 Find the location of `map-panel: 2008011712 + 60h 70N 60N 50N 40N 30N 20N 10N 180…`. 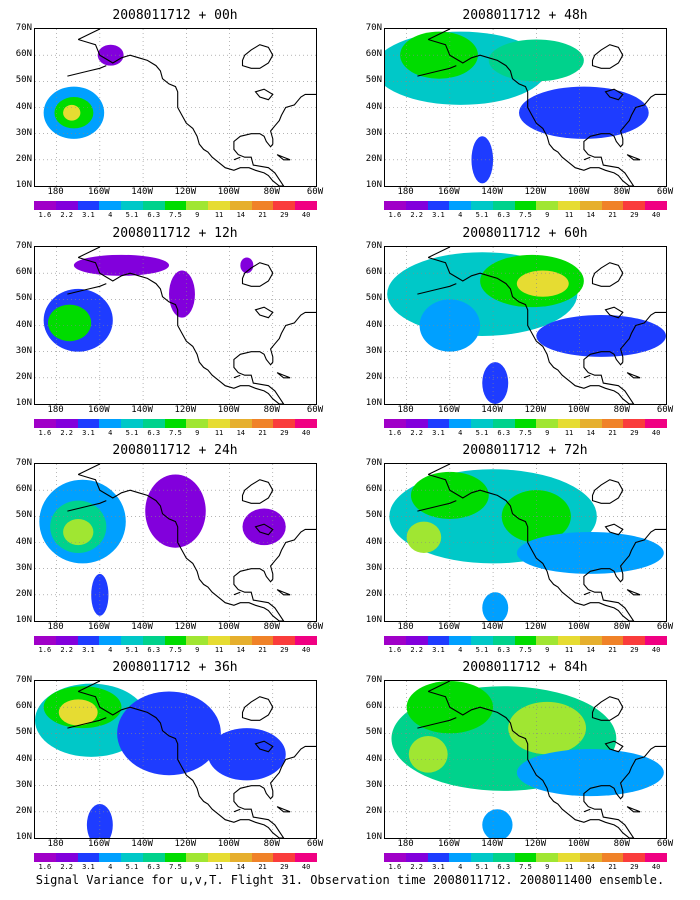

map-panel: 2008011712 + 60h 70N 60N 50N 40N 30N 20N 10N 180… is located at coordinates (515, 332).